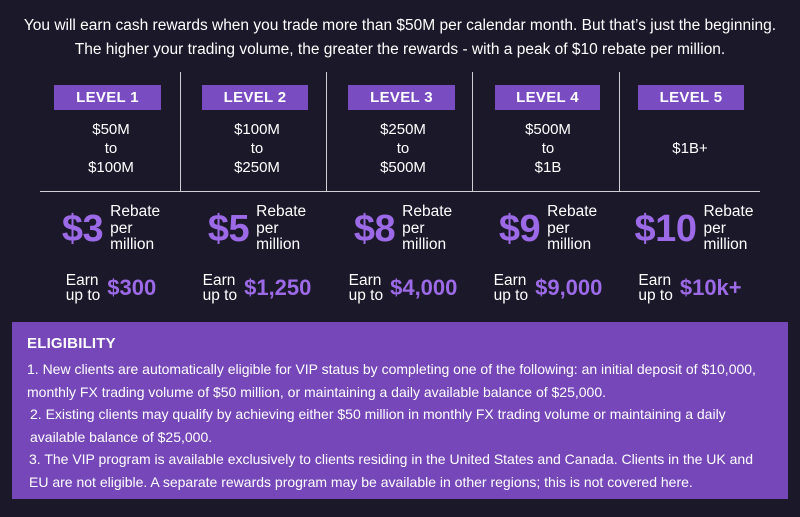  I want to click on level-1-rebate: $3 Rebate per million, so click(111, 229).